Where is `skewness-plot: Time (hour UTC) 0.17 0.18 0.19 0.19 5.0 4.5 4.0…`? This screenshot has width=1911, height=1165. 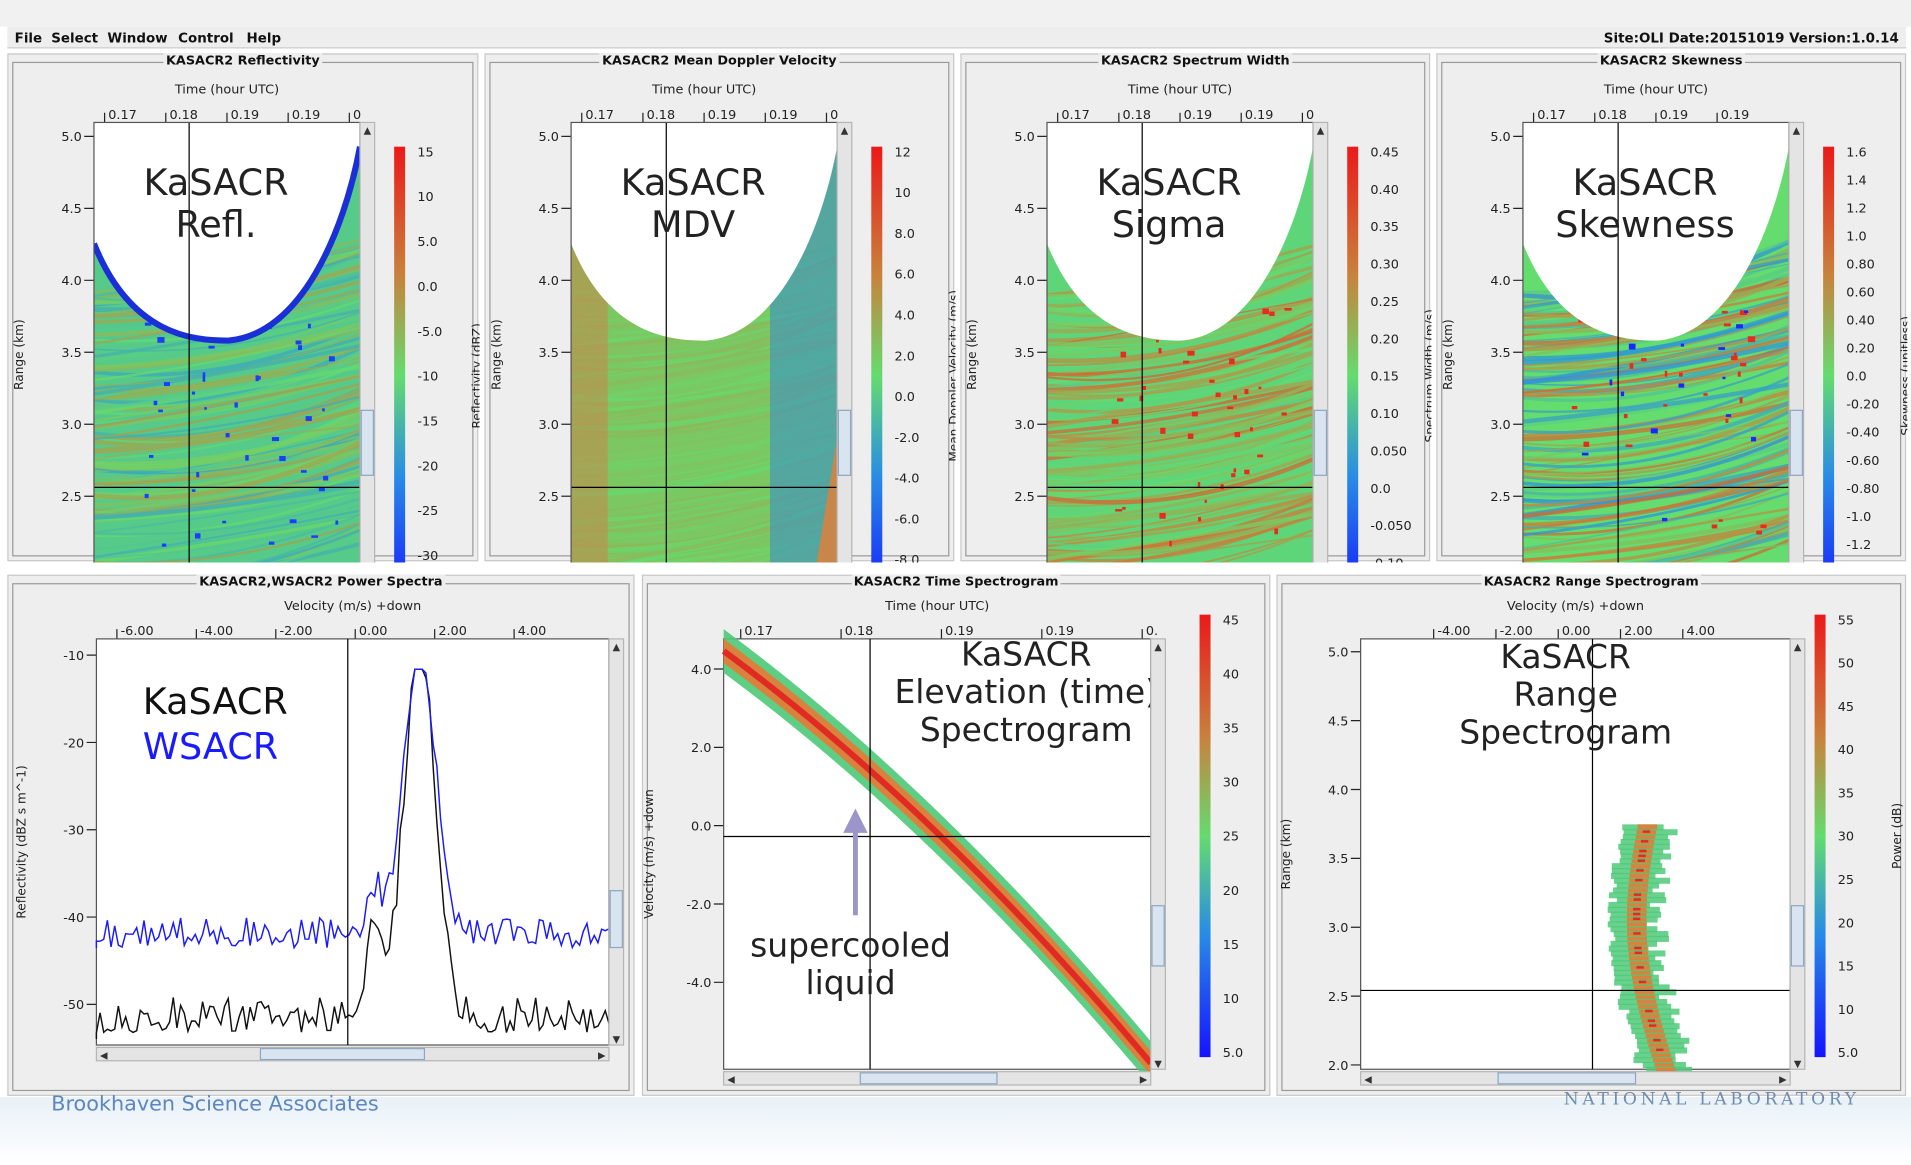 skewness-plot: Time (hour UTC) 0.17 0.18 0.19 0.19 5.0 4.5 4.0… is located at coordinates (1673, 309).